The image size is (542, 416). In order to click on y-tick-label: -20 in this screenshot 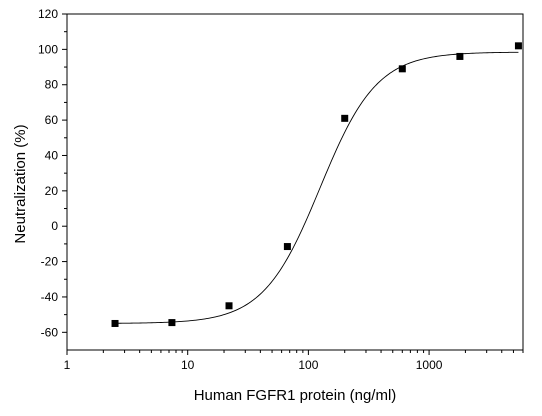, I will do `click(50, 262)`.